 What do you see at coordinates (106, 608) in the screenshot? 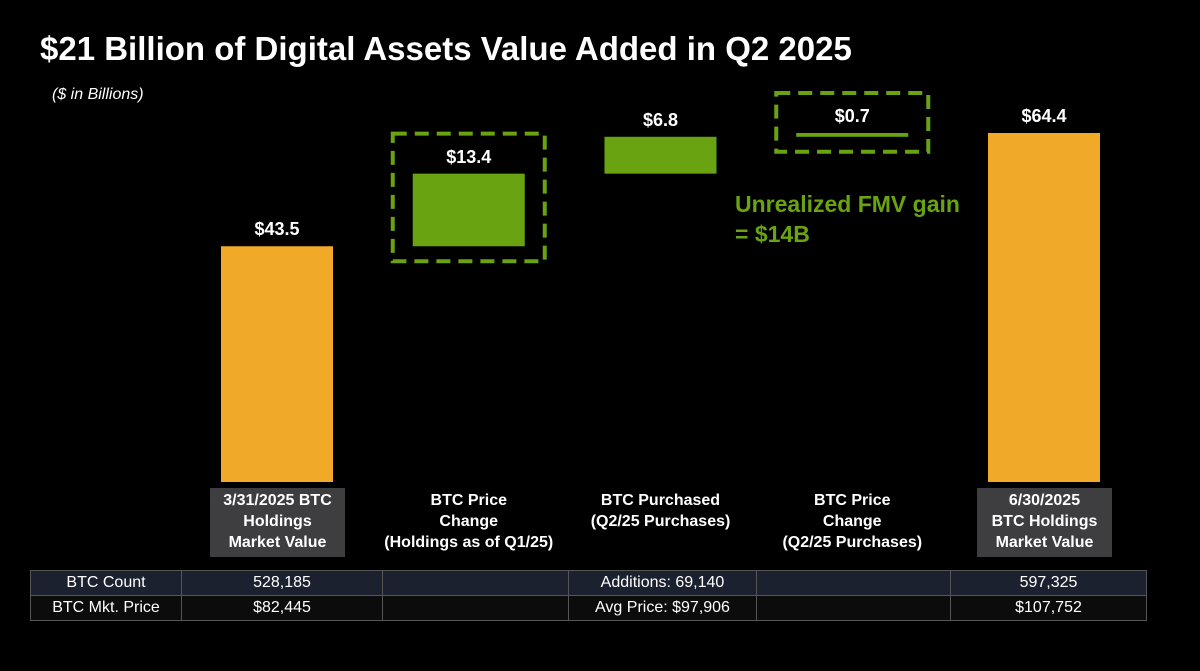
I see `table-cell: BTC Mkt. Price` at bounding box center [106, 608].